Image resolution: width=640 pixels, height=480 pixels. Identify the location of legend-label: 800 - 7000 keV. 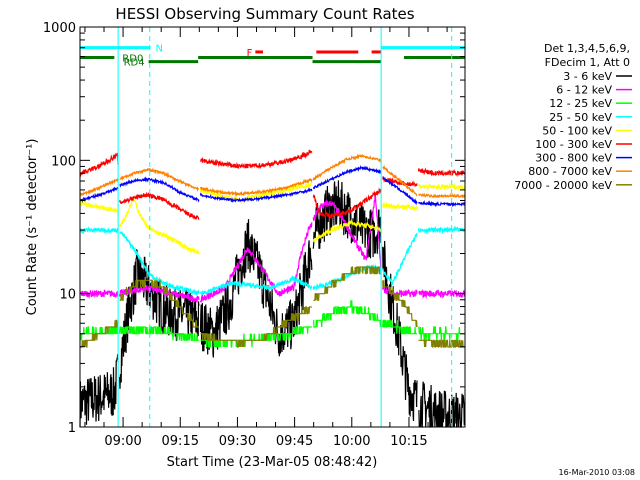
(570, 171).